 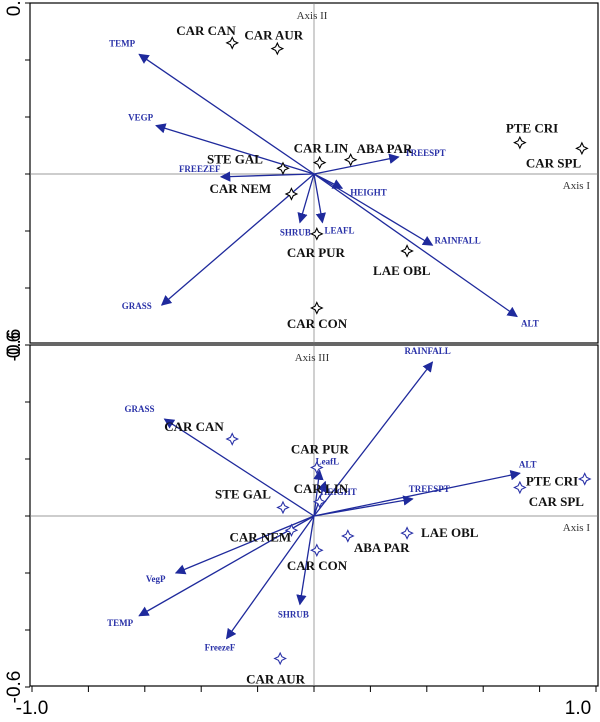 I want to click on vector-label-freezef: FreezeF, so click(x=220, y=648).